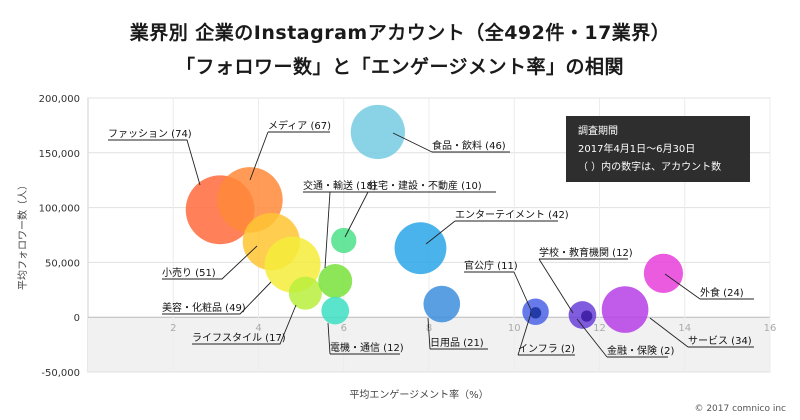 The width and height of the screenshot is (800, 420). What do you see at coordinates (60, 373) in the screenshot?
I see `y-tick-label: -50,000` at bounding box center [60, 373].